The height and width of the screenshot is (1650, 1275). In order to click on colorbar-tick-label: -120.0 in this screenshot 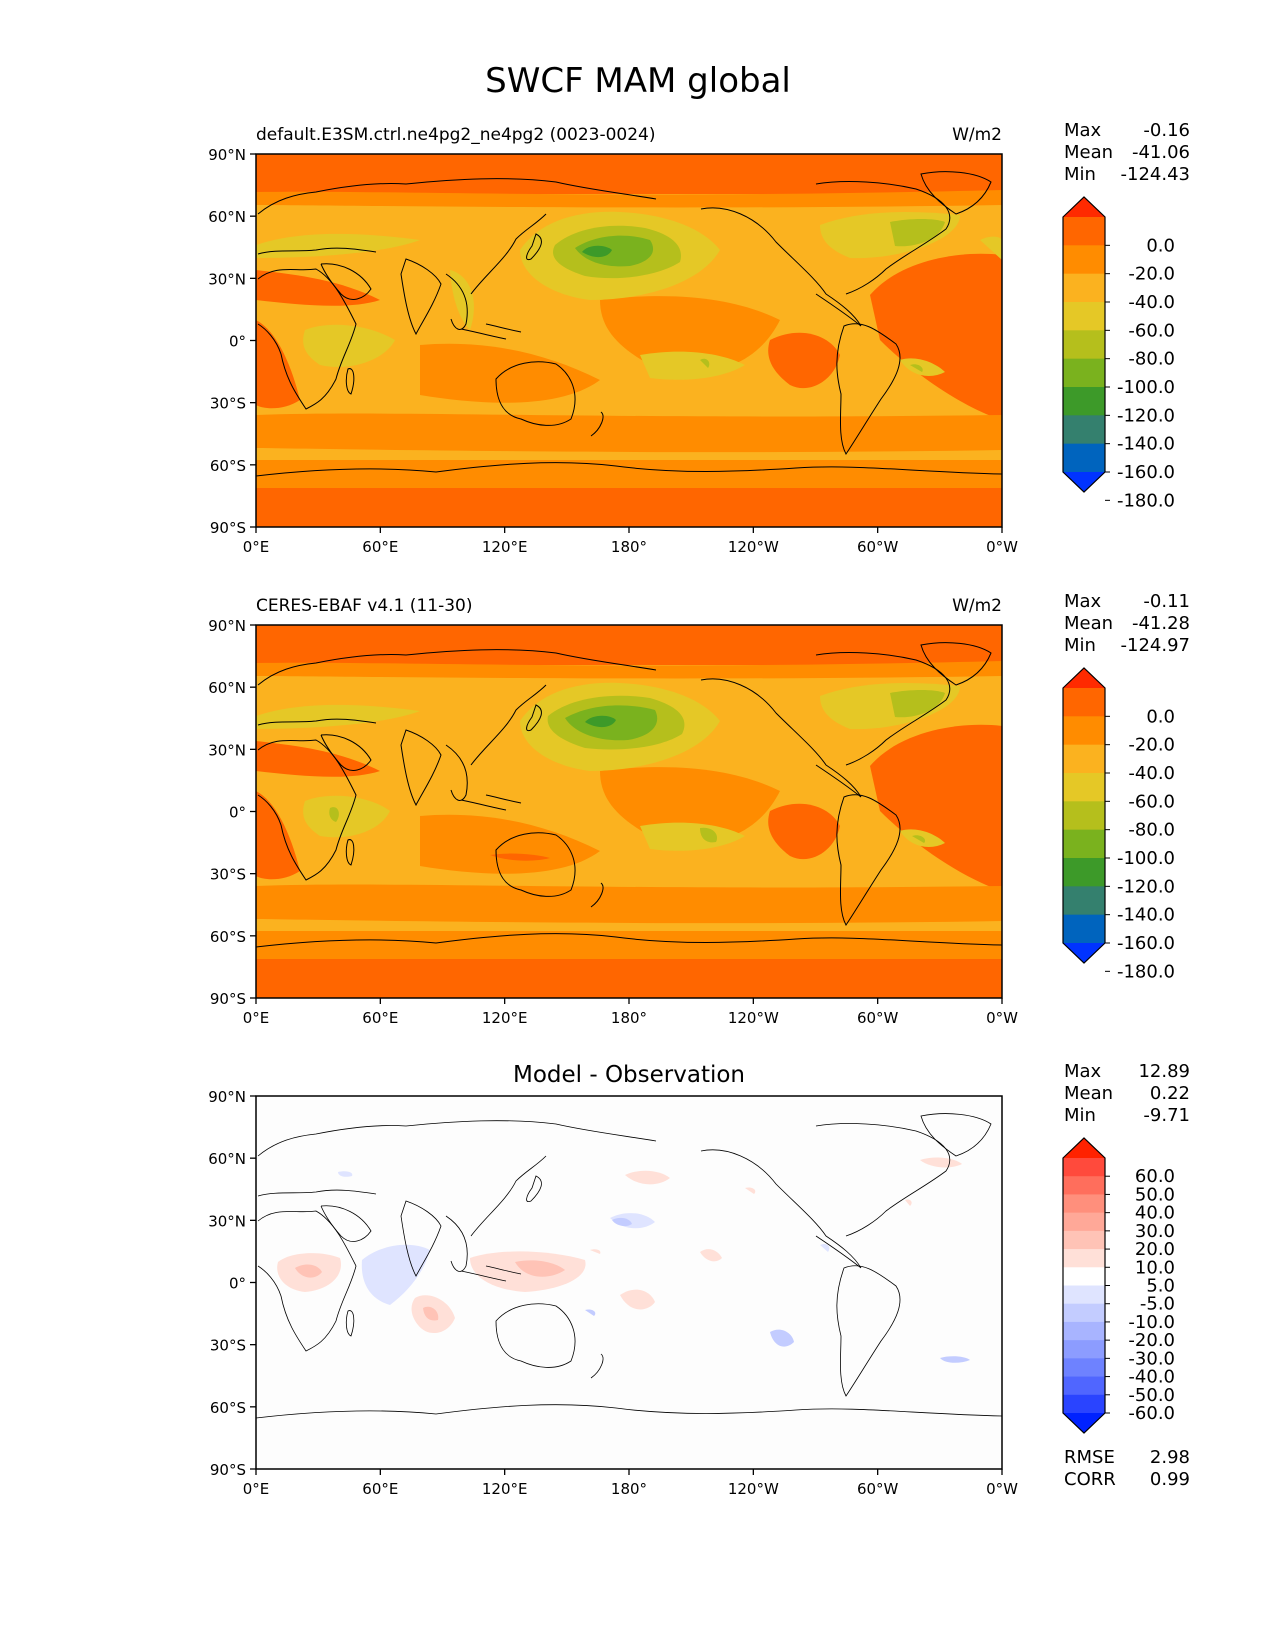, I will do `click(1146, 886)`.